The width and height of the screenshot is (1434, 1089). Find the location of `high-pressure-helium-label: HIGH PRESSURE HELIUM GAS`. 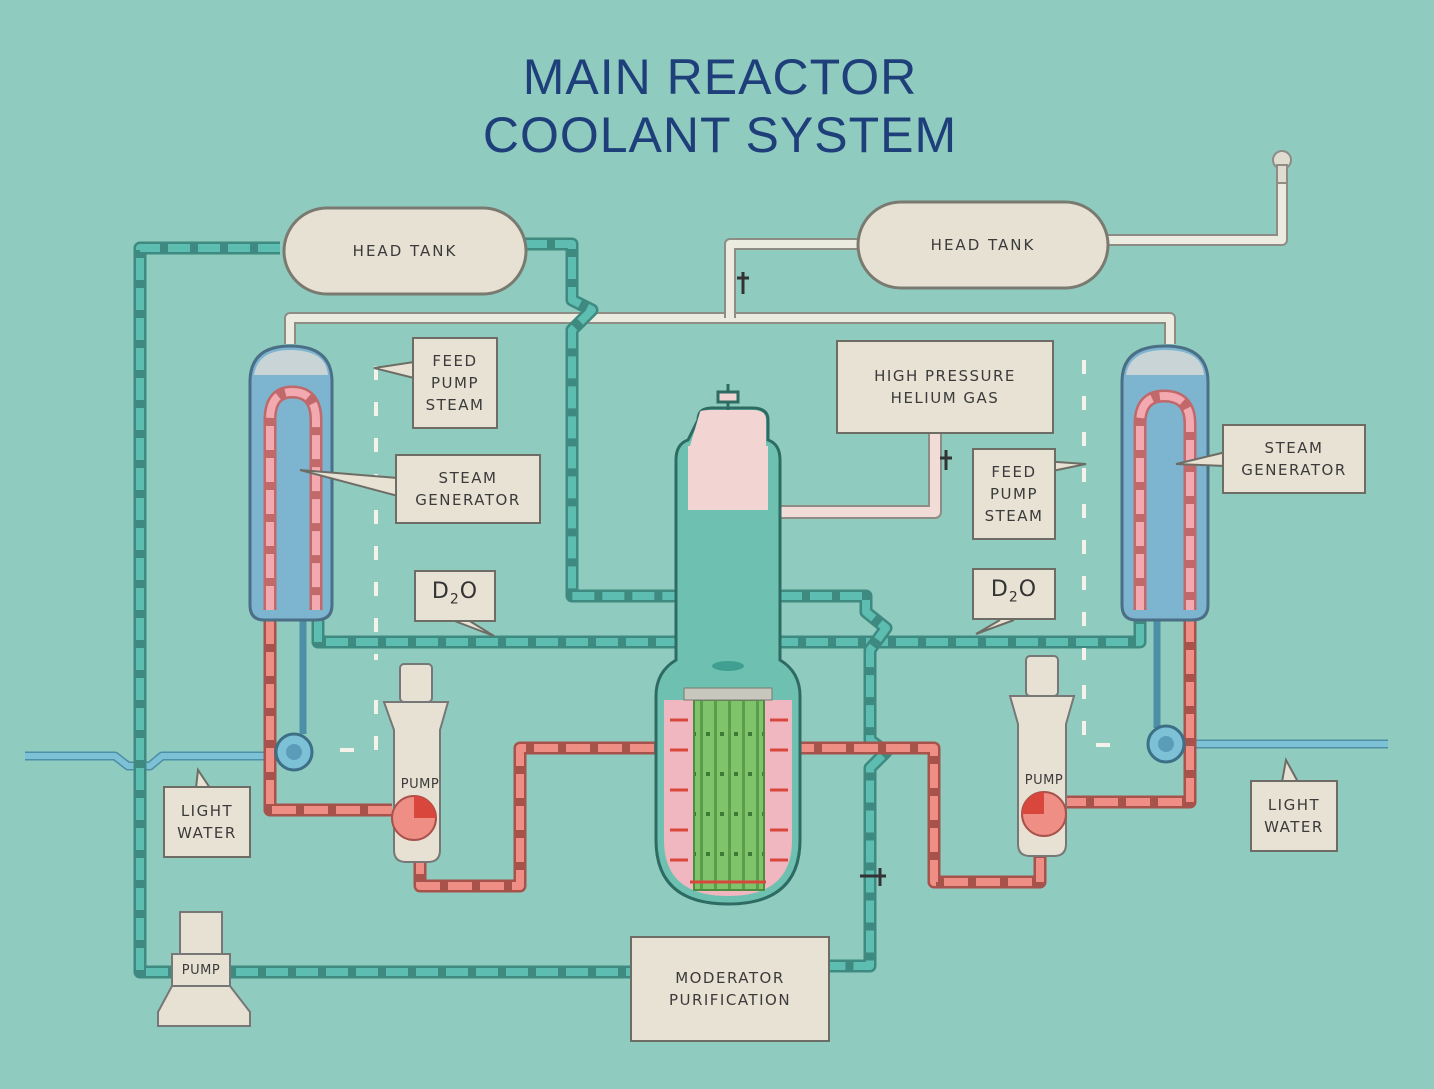

high-pressure-helium-label: HIGH PRESSURE HELIUM GAS is located at coordinates (945, 387).